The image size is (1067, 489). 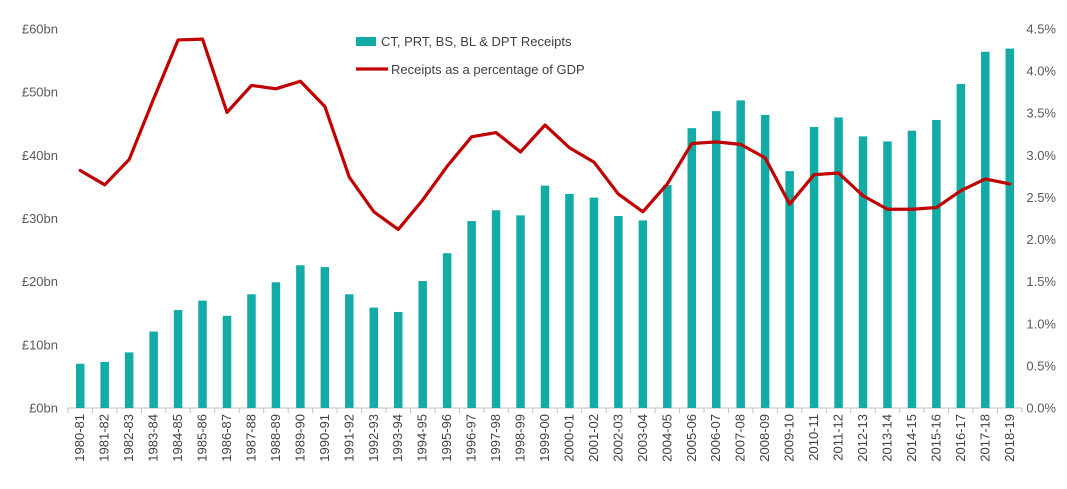 I want to click on x-tick-label: 2008-09, so click(x=764, y=438).